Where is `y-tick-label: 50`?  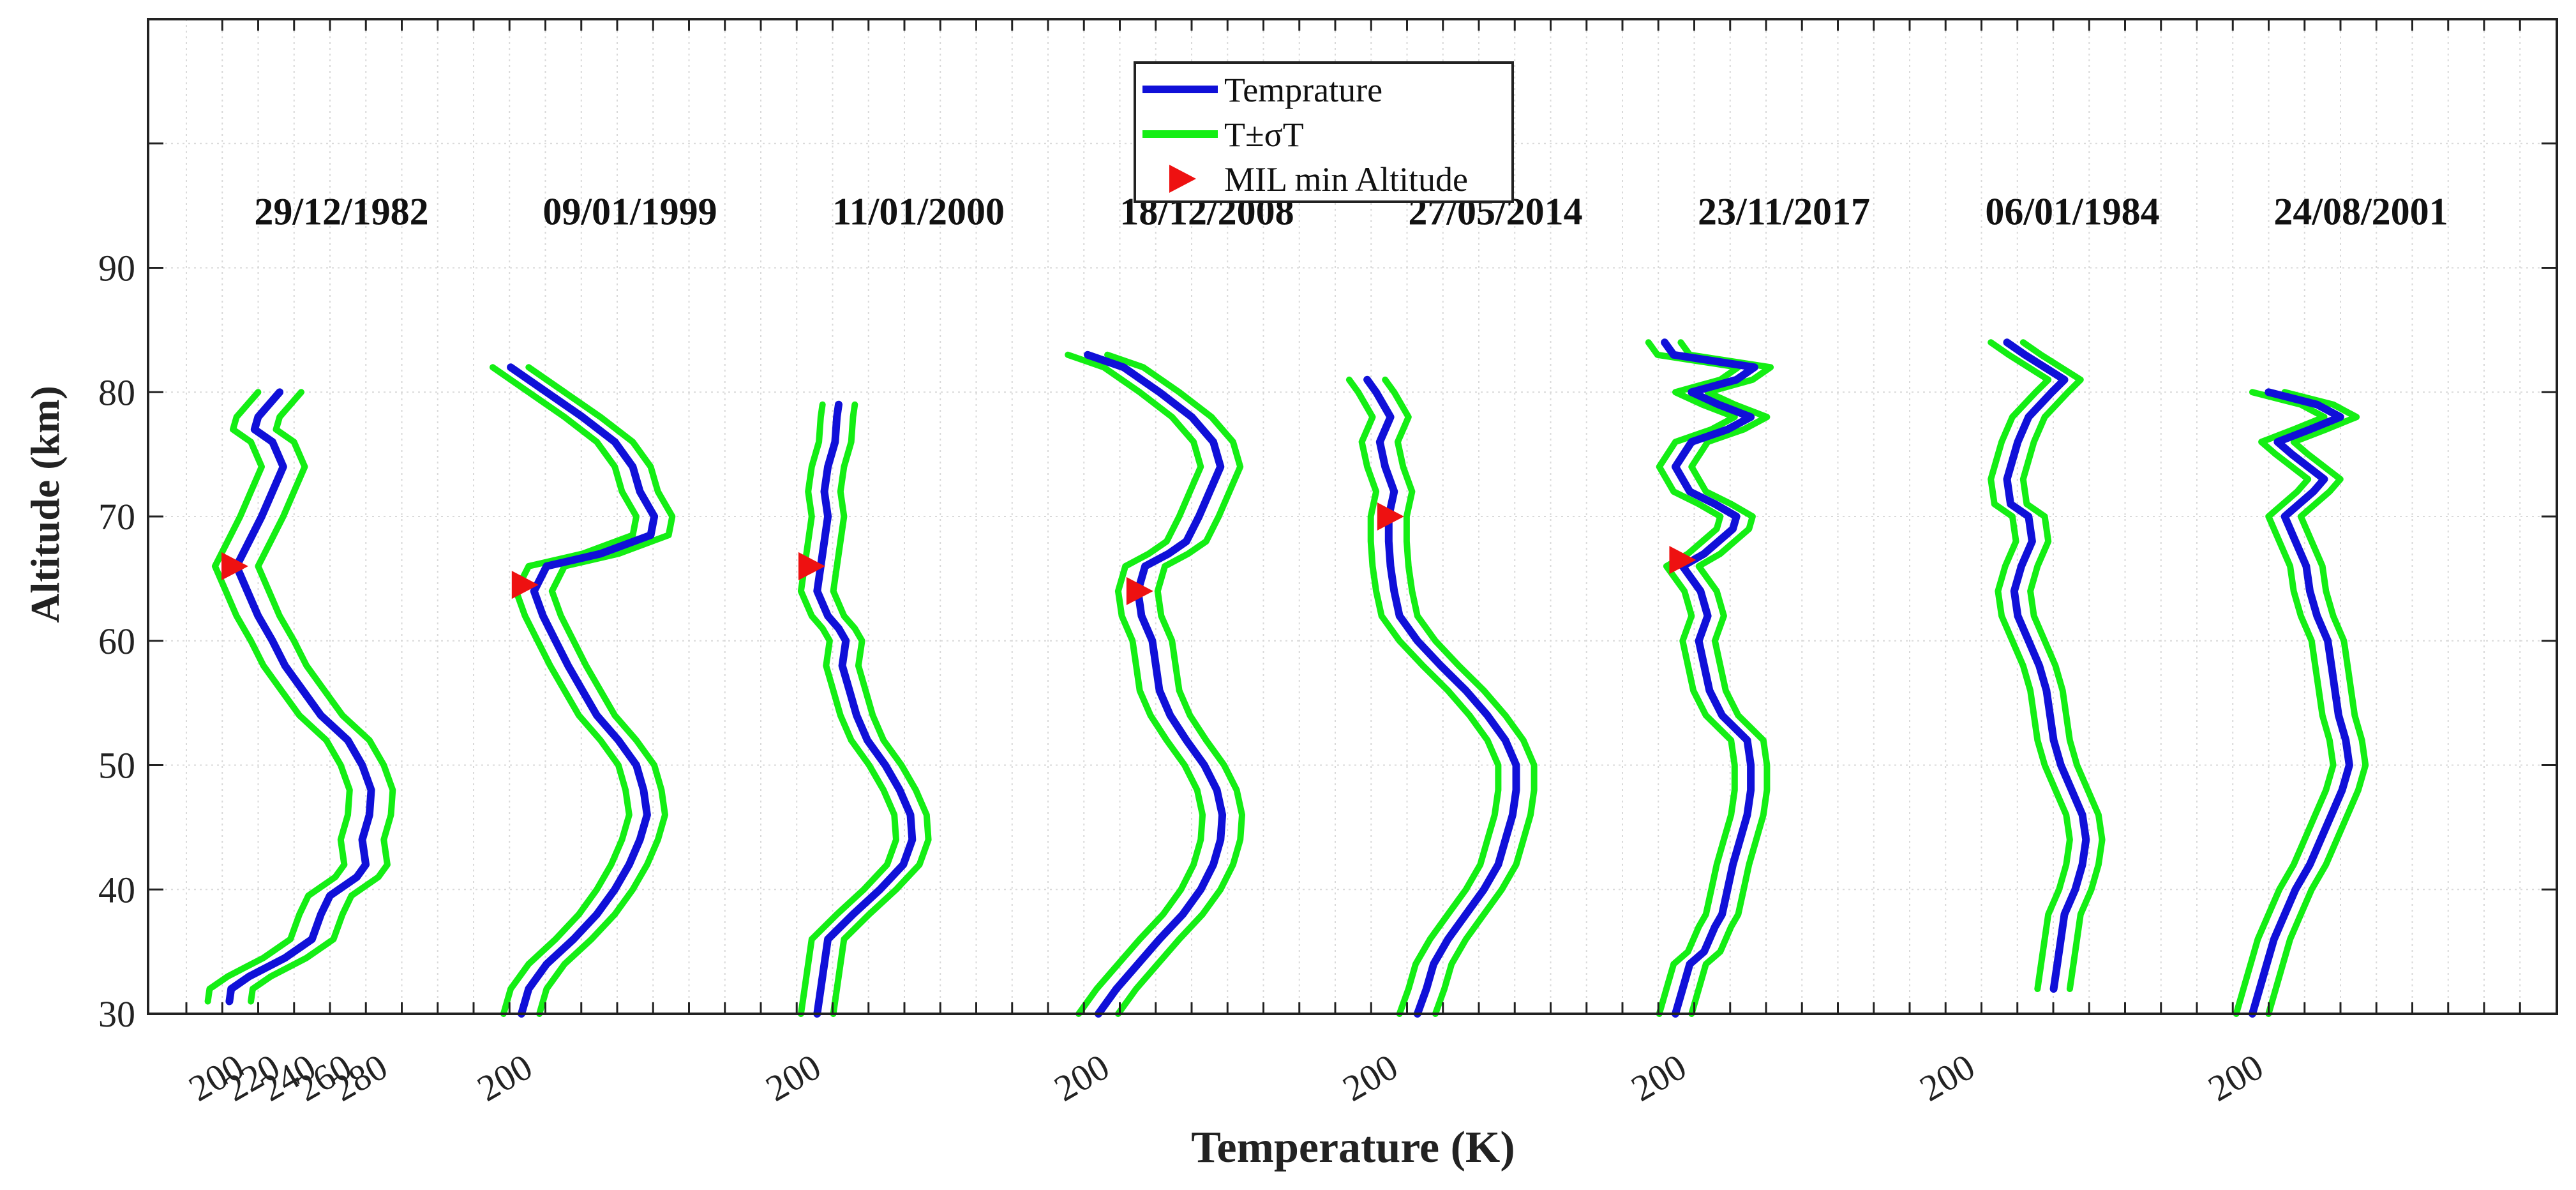
y-tick-label: 50 is located at coordinates (116, 766).